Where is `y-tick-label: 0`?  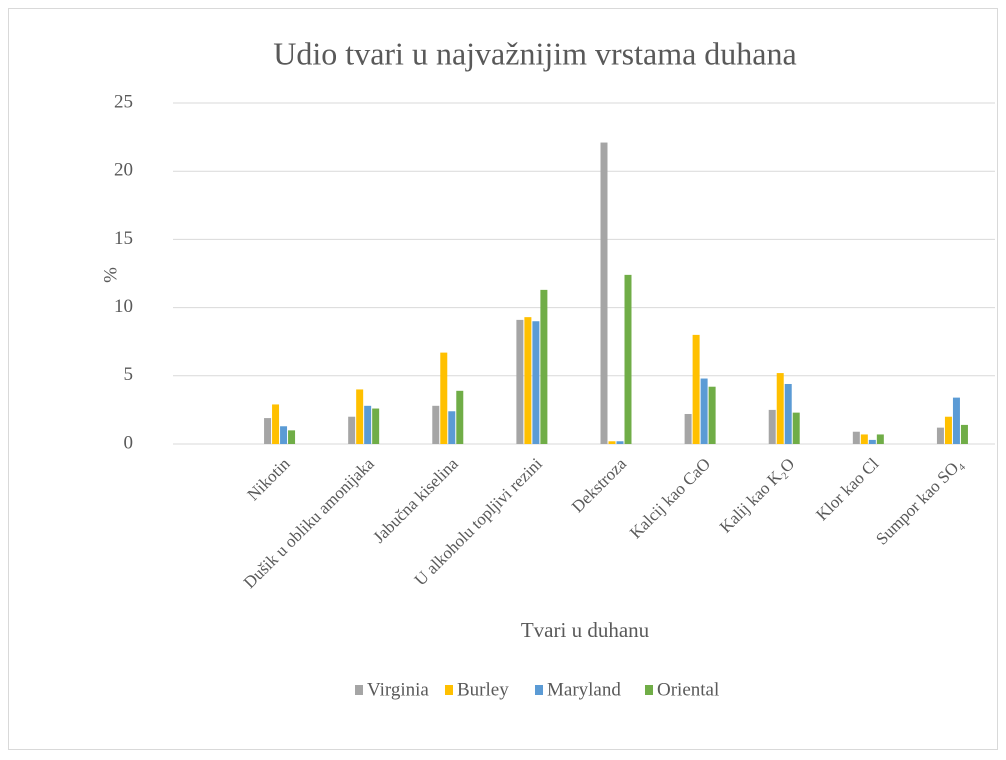
y-tick-label: 0 is located at coordinates (129, 442).